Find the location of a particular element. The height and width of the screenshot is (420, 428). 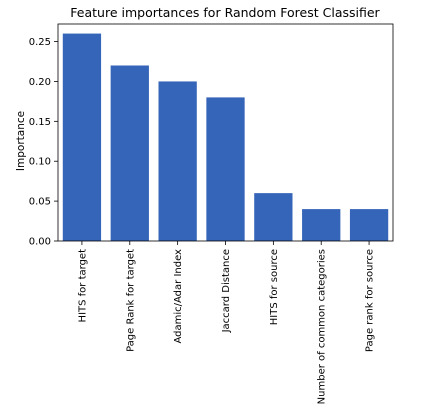

y-tick-label: 0.20 is located at coordinates (40, 82).